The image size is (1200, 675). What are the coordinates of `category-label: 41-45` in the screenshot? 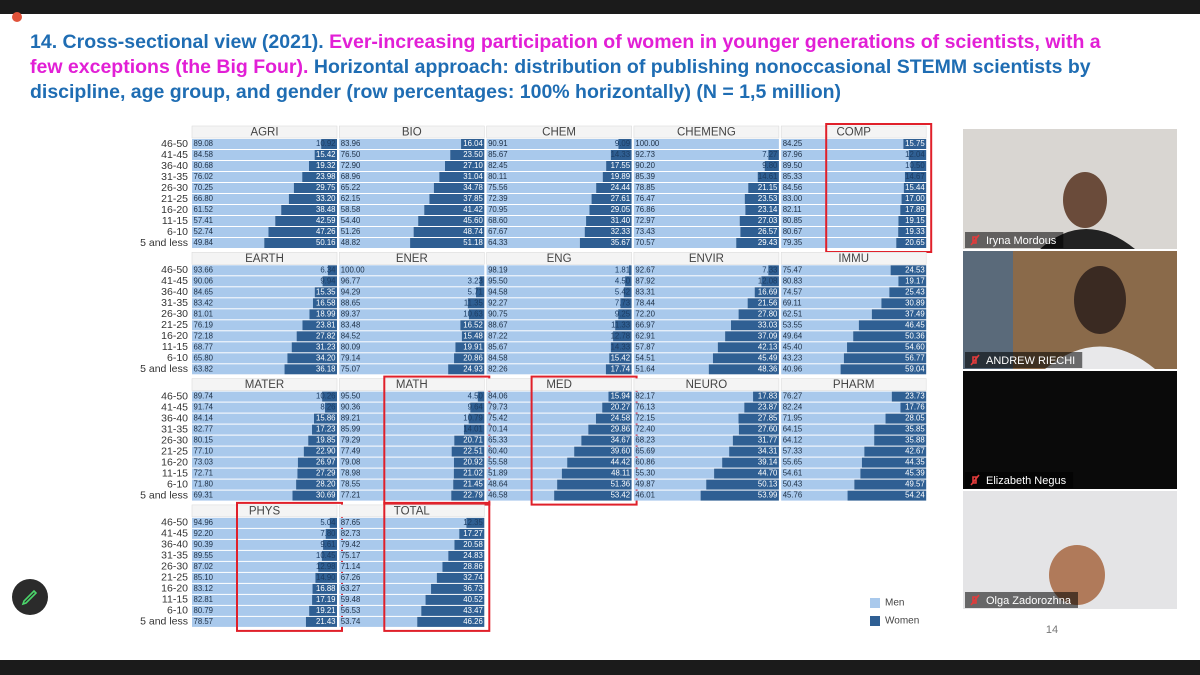 It's located at (174, 534).